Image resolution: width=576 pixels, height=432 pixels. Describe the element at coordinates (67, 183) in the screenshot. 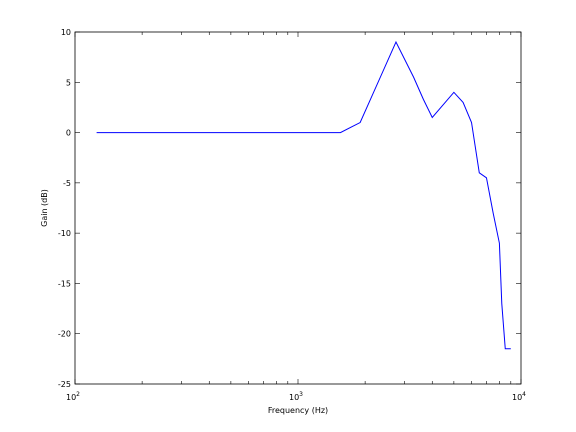

I see `y-tick-label: -5` at that location.